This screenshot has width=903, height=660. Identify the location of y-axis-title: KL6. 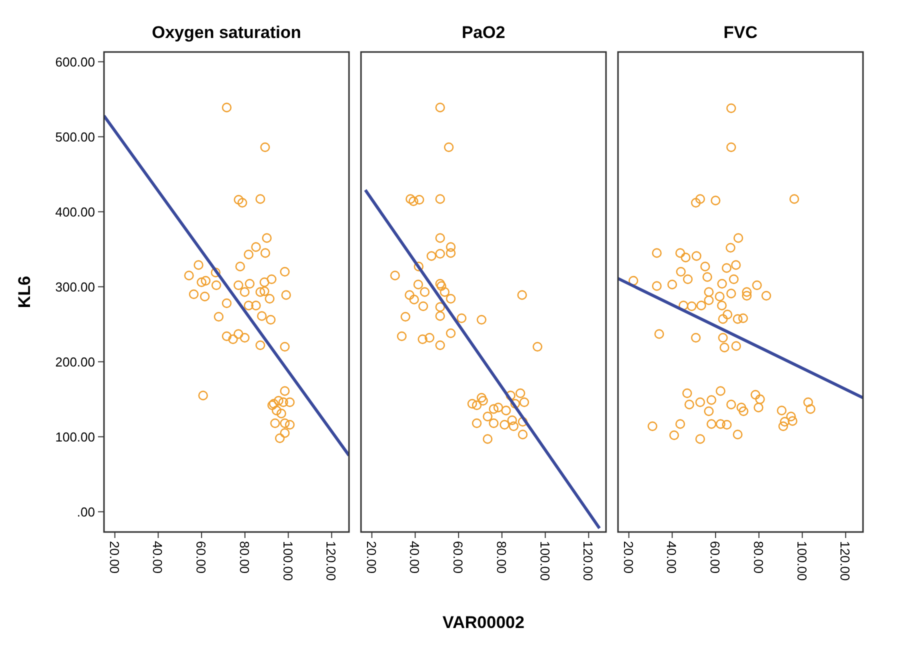
(24, 292).